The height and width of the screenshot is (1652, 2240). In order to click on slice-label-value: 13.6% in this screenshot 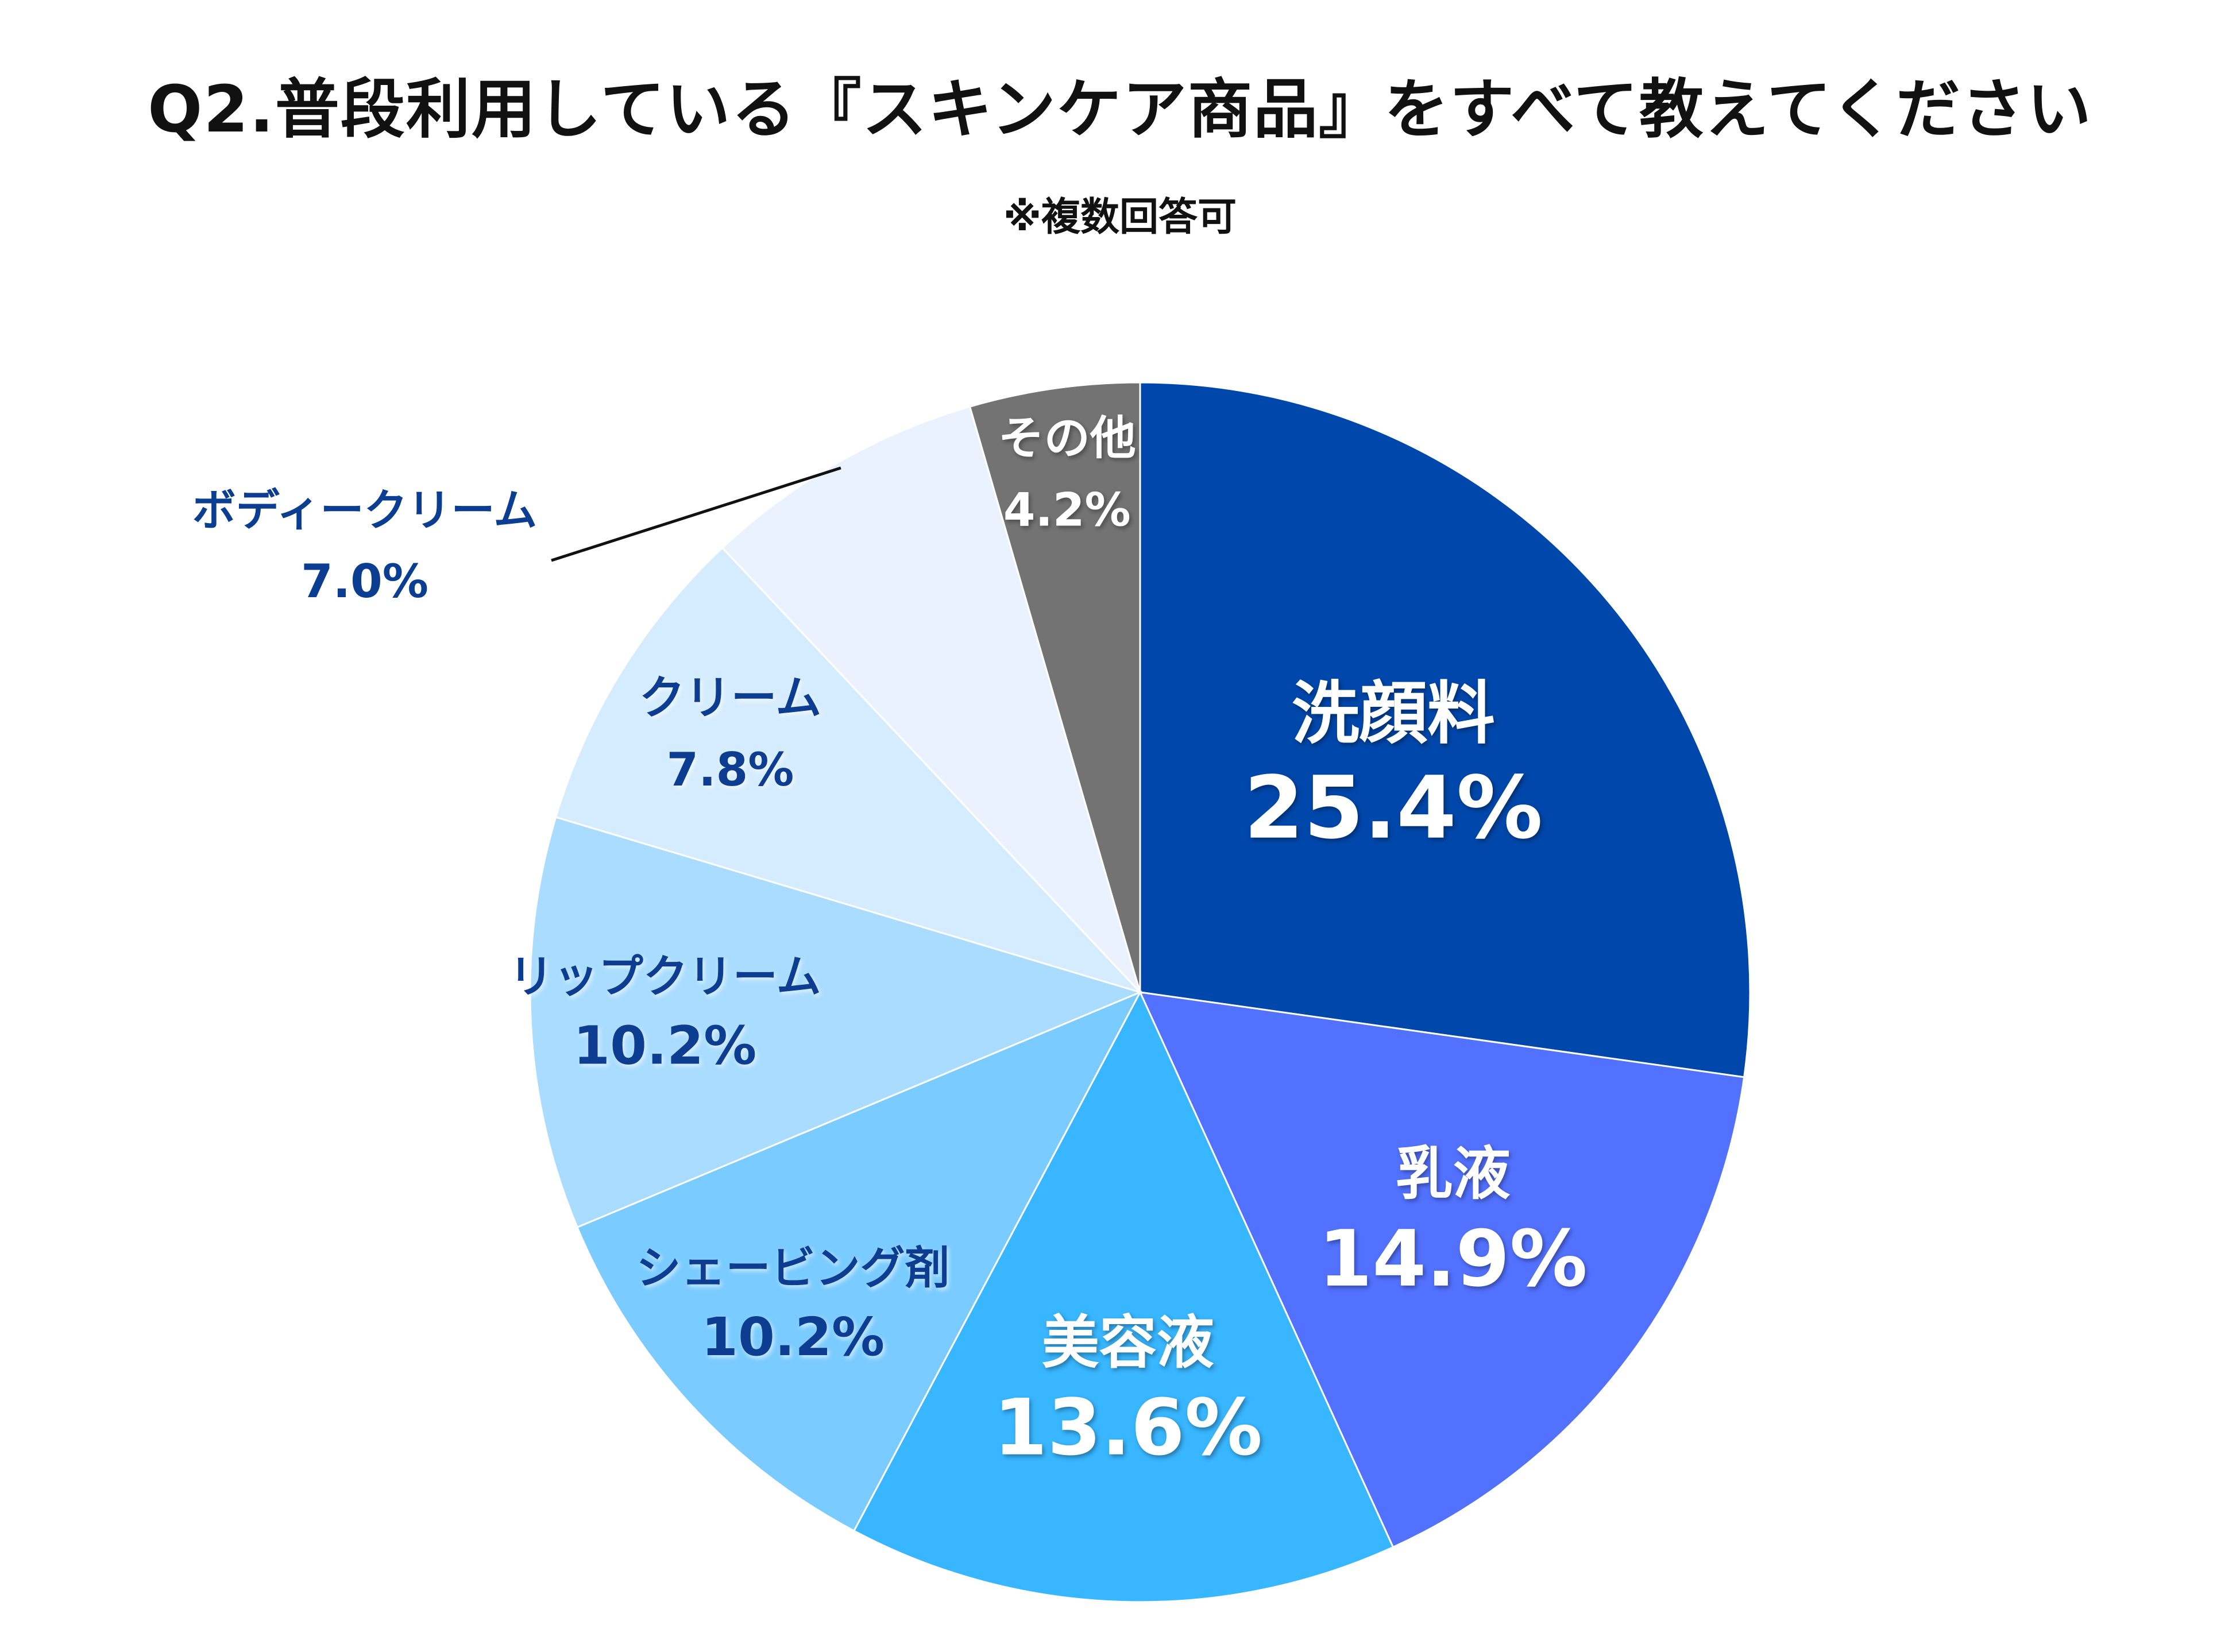, I will do `click(1128, 1428)`.